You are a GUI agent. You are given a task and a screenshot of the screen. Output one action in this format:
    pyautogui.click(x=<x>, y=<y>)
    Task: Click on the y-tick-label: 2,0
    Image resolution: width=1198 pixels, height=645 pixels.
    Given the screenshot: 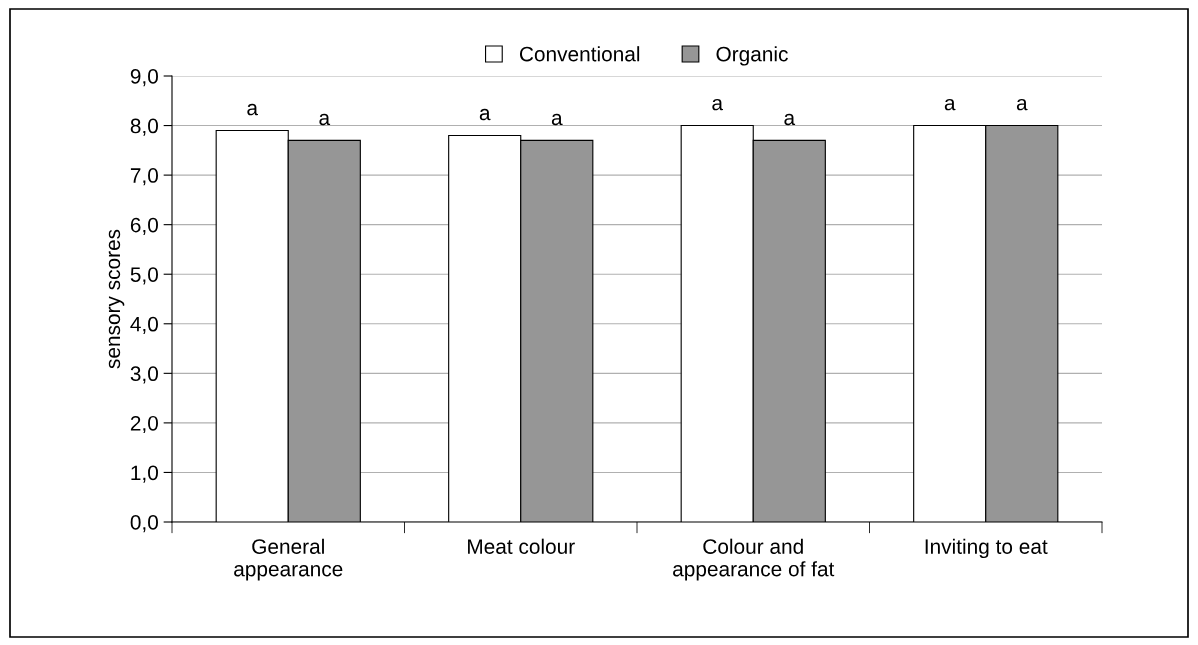 What is the action you would take?
    pyautogui.click(x=144, y=424)
    